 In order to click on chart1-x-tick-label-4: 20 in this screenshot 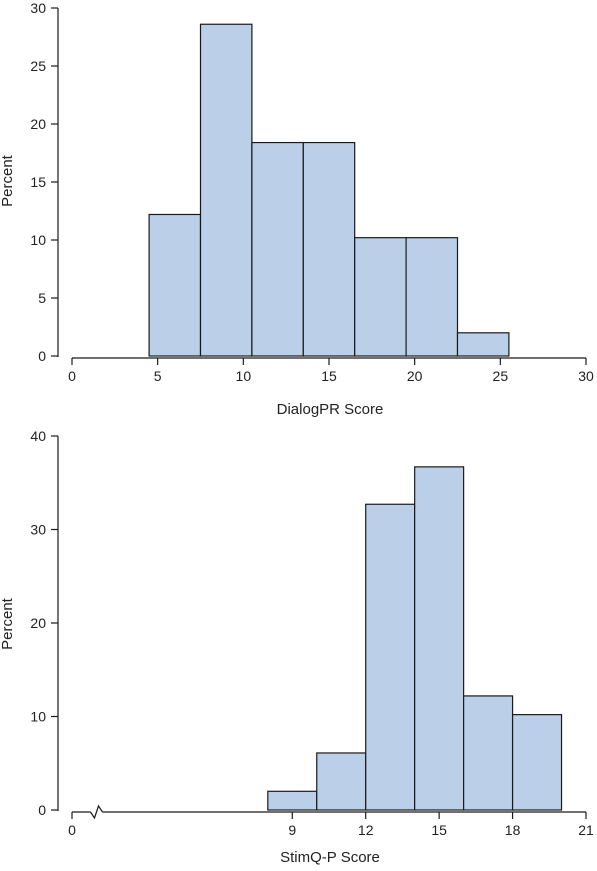, I will do `click(415, 376)`.